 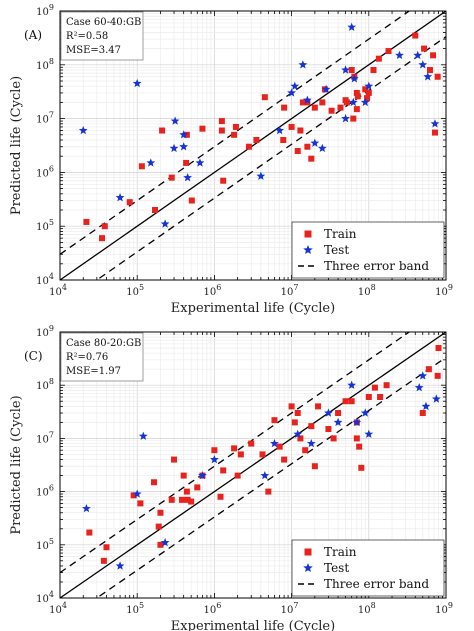 I want to click on x-tick-label: 10⁵, so click(x=135, y=608).